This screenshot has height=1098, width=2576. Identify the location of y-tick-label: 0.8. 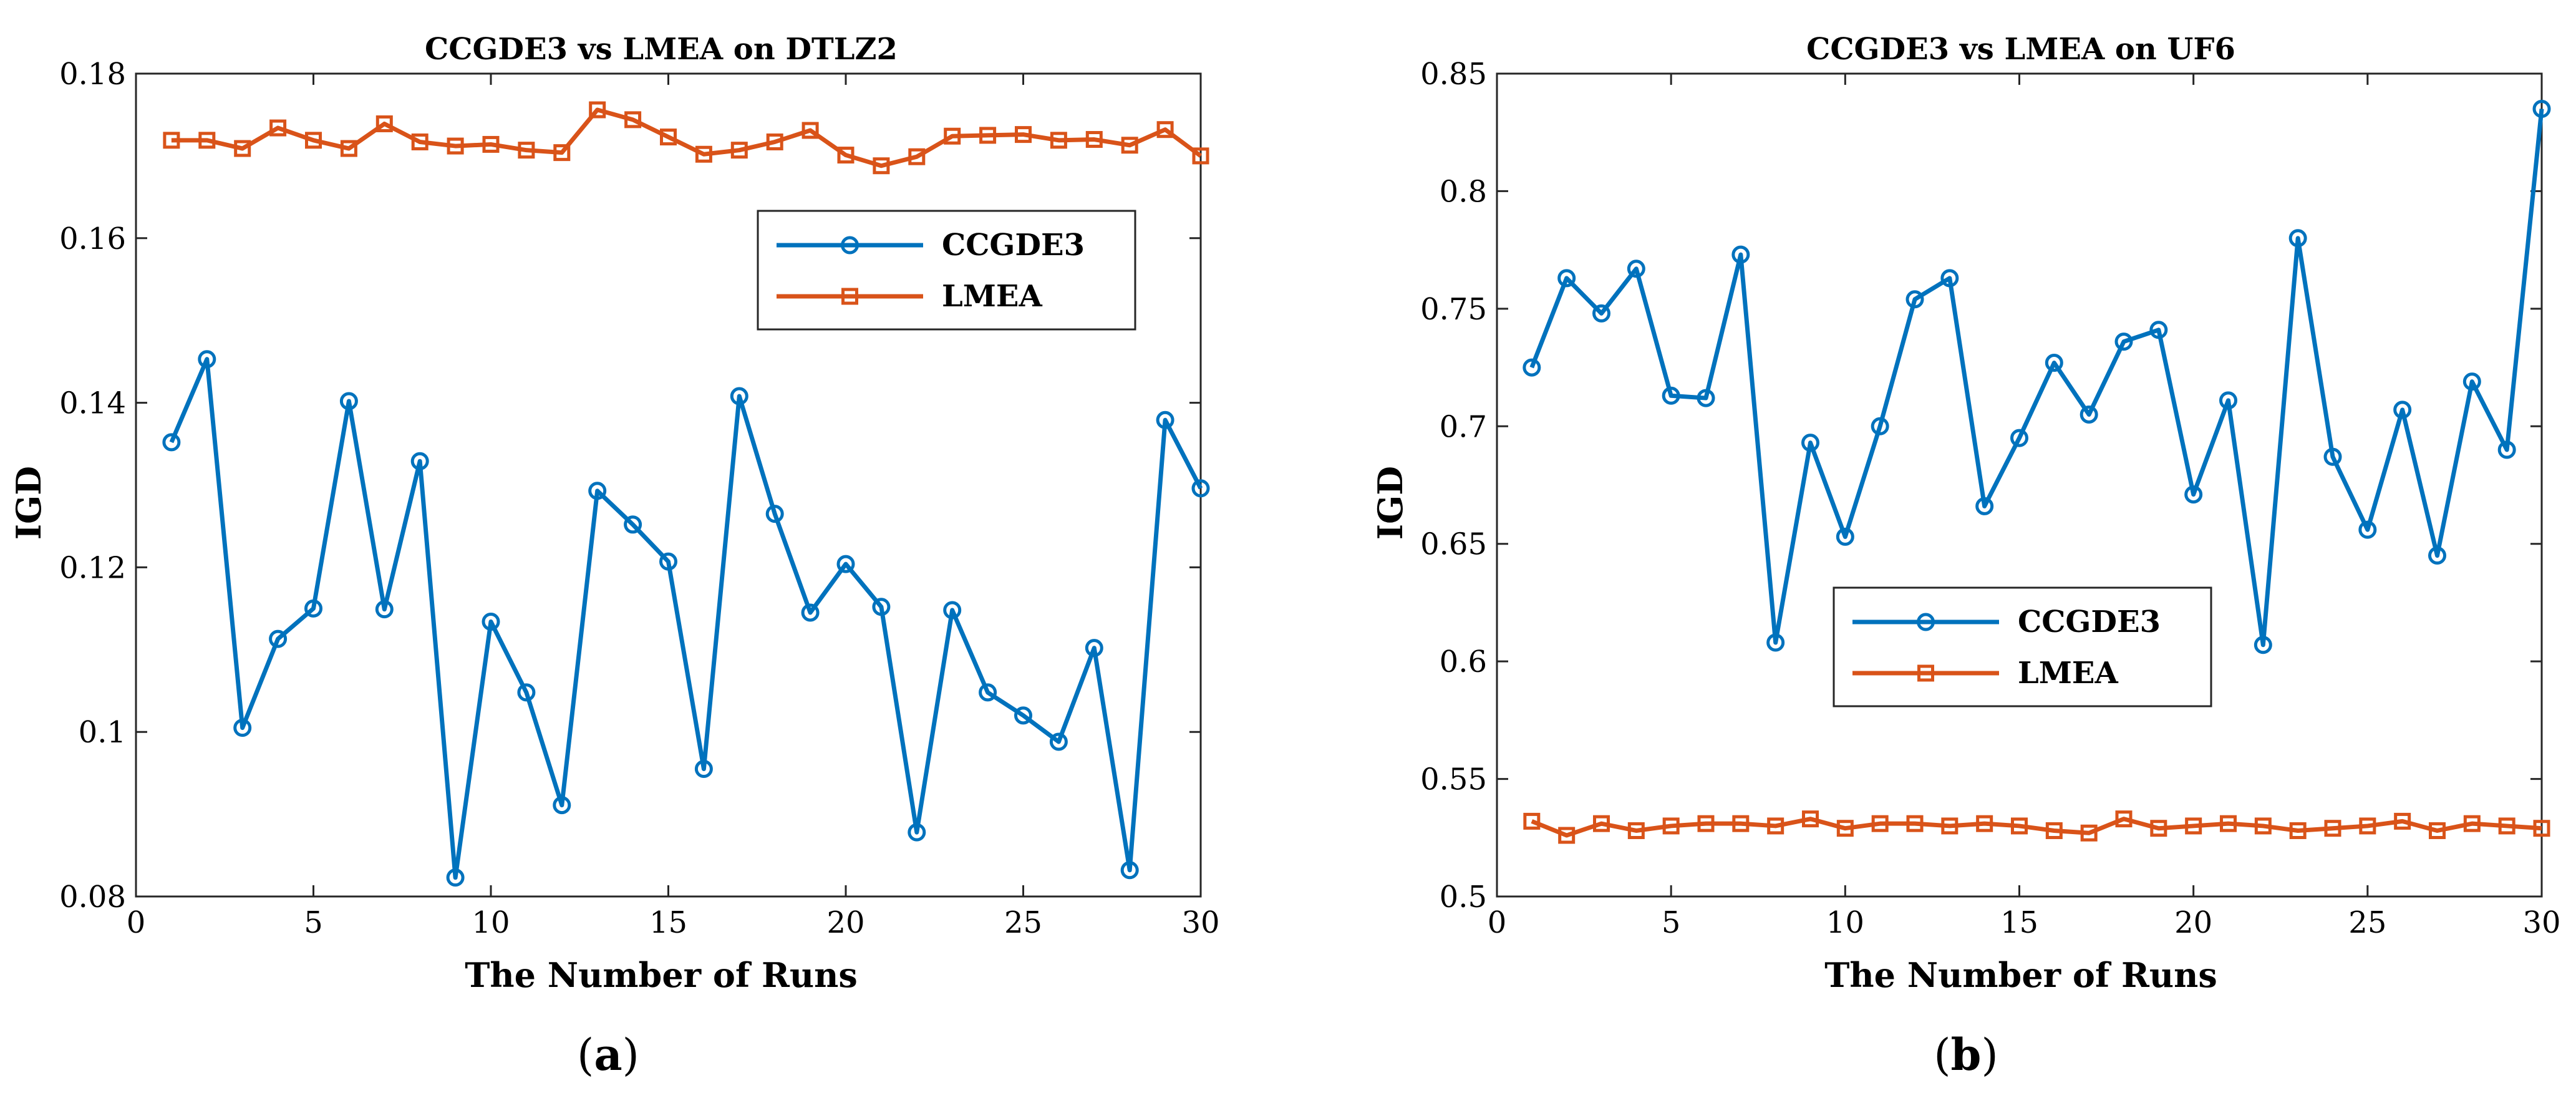
(1463, 191).